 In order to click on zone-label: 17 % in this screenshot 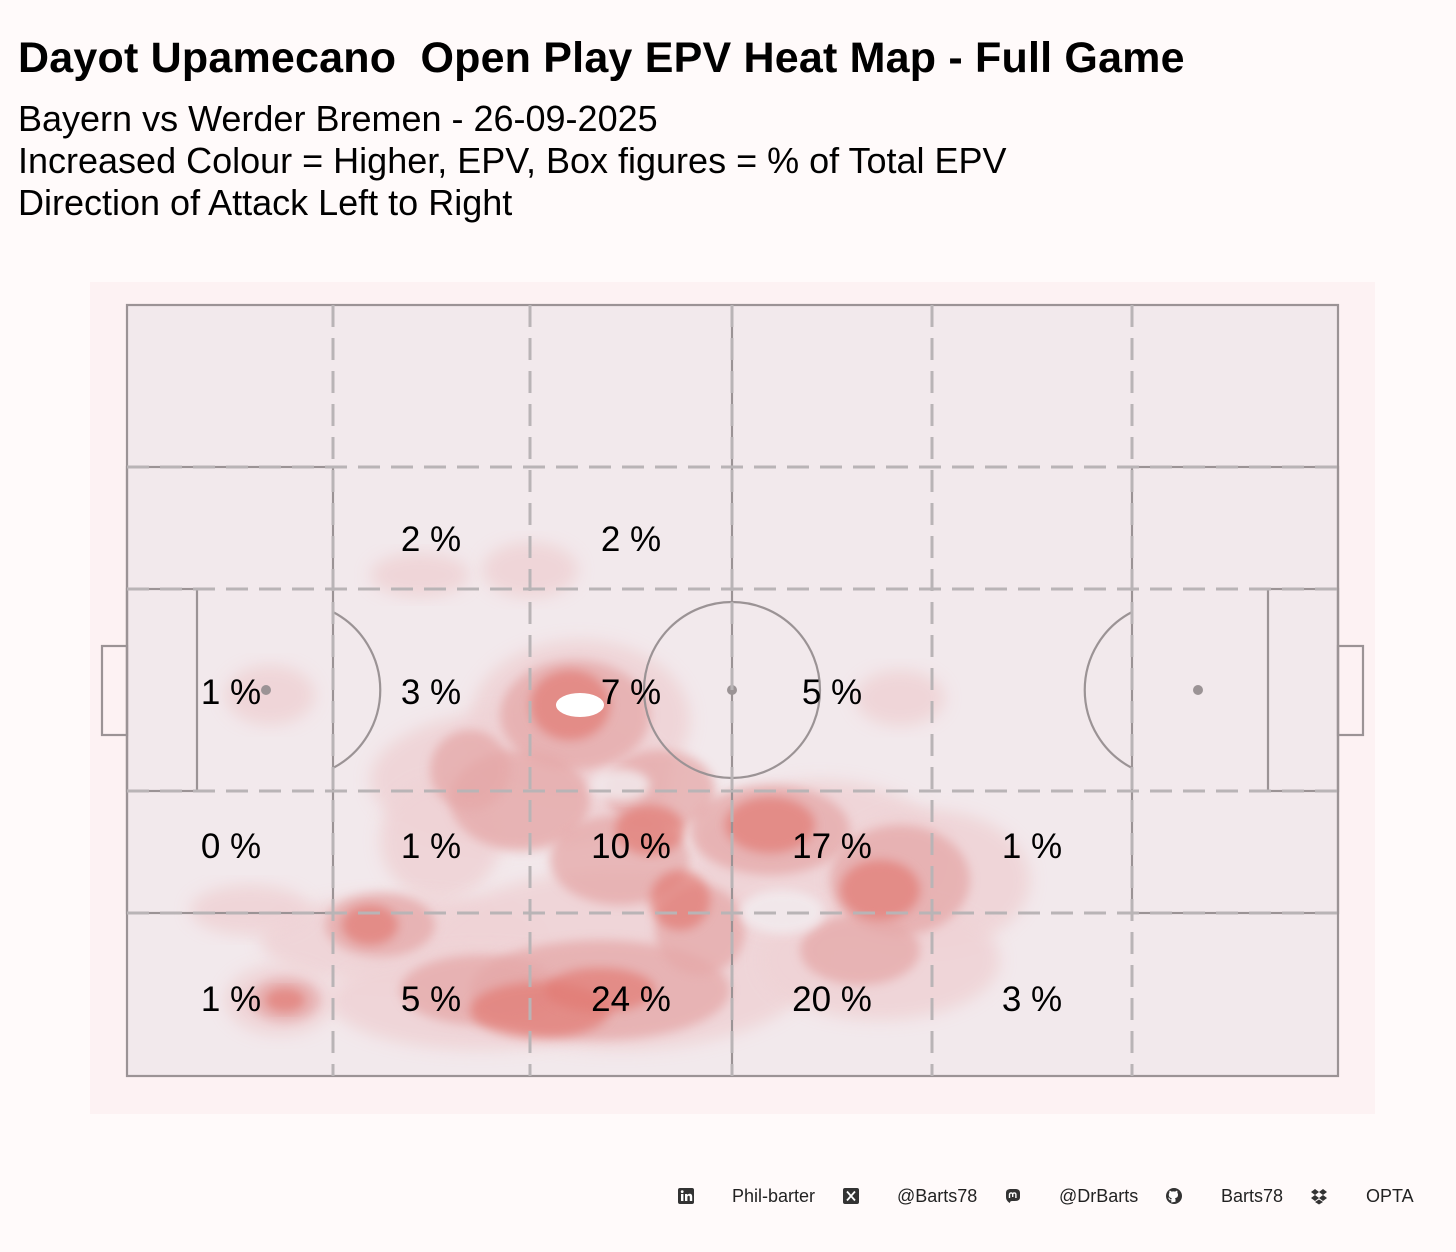, I will do `click(832, 846)`.